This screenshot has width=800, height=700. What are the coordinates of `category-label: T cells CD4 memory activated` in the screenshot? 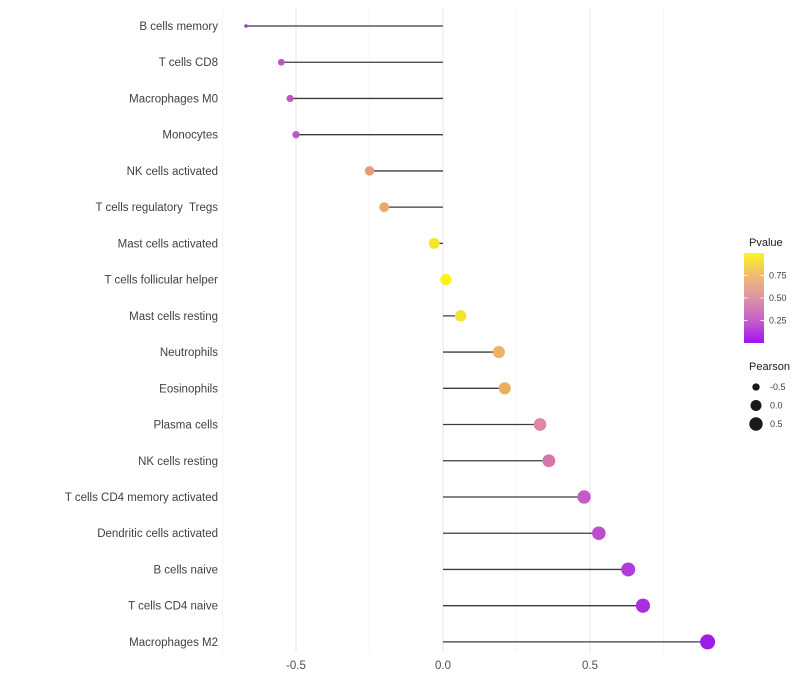 It's located at (141, 498).